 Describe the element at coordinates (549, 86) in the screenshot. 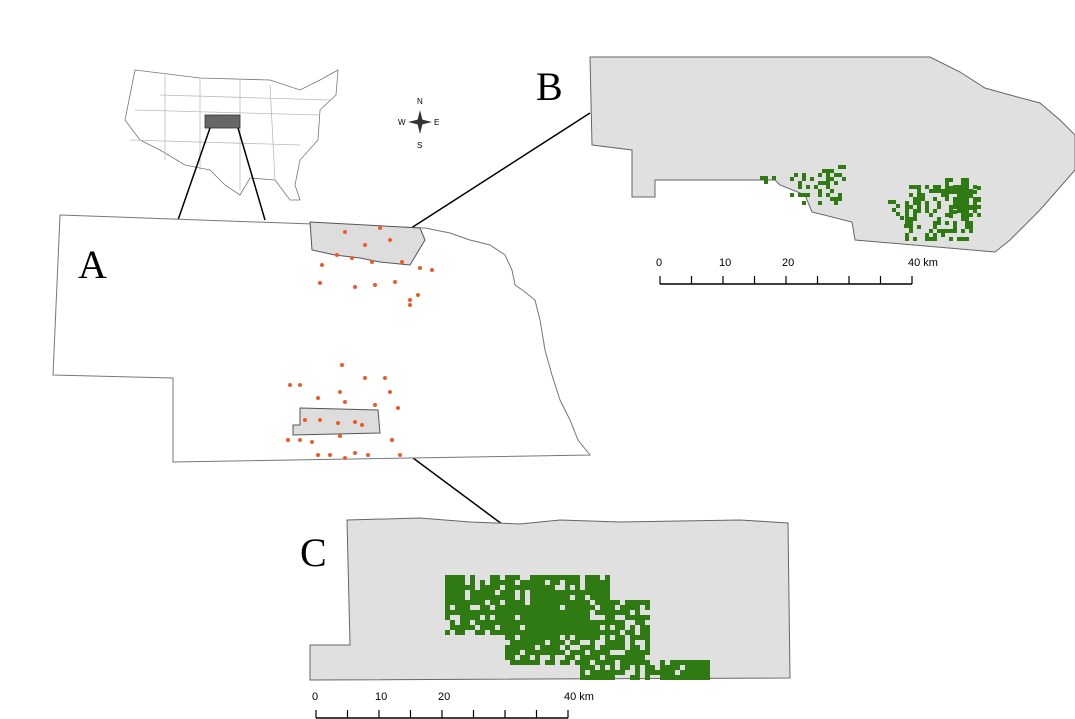

I see `panel-label: B` at that location.